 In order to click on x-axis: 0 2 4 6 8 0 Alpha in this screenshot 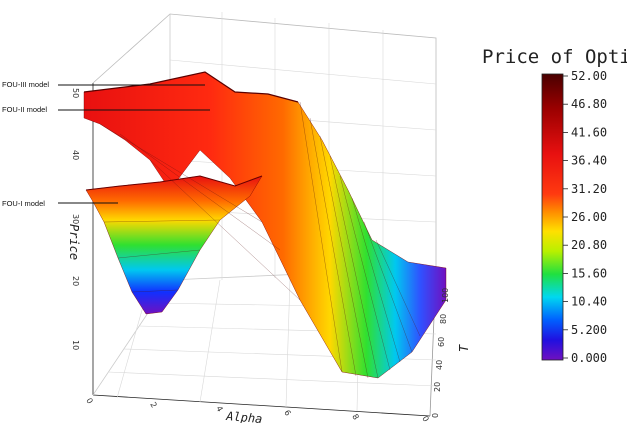, I will do `click(257, 410)`.